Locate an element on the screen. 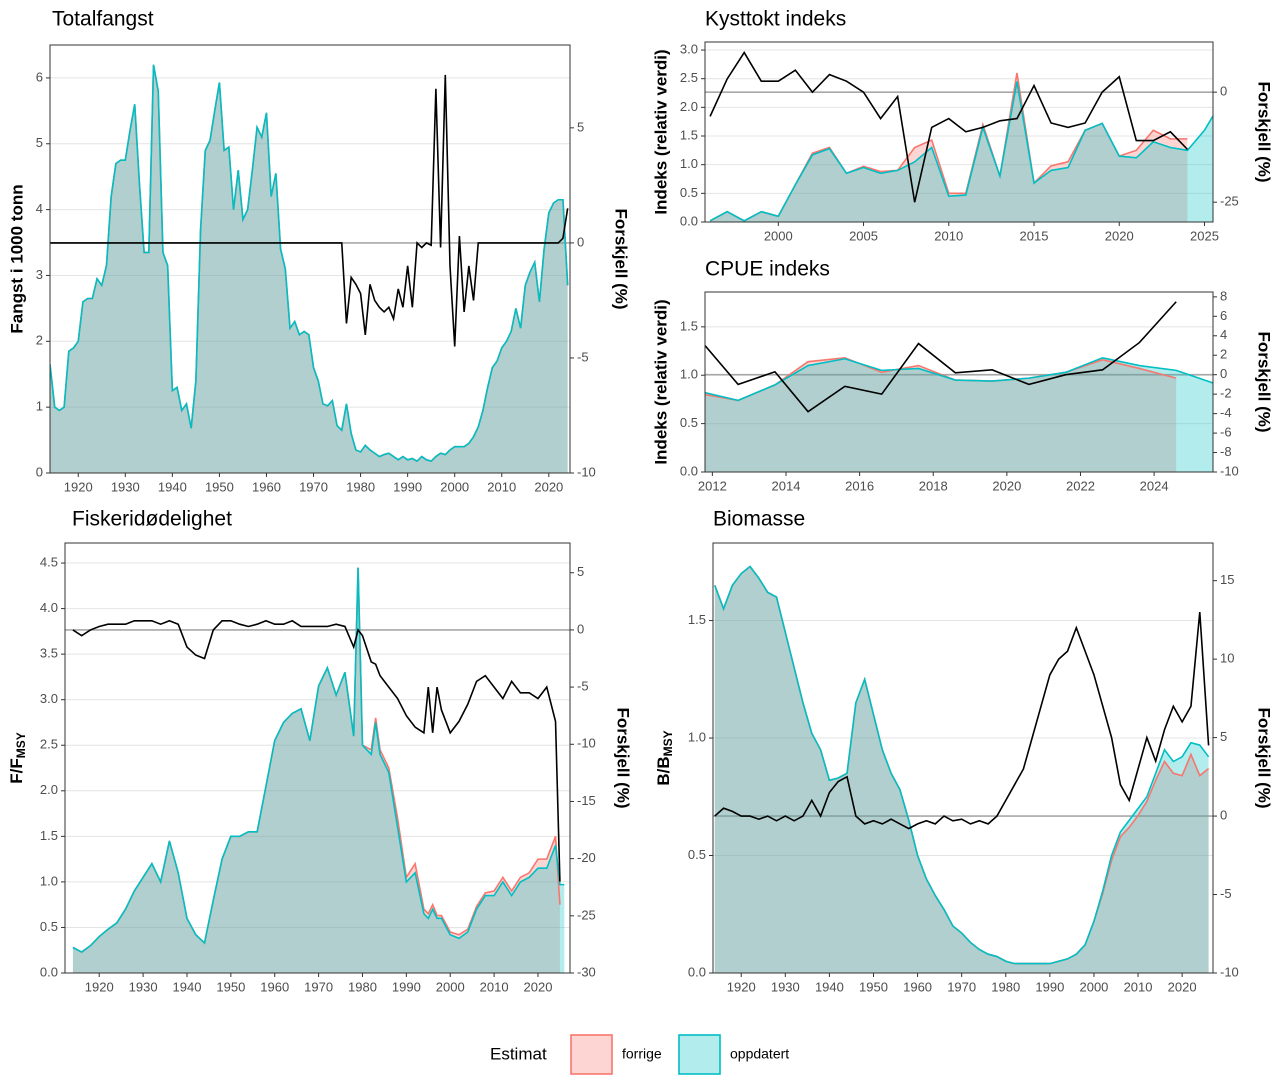  y2-tick-label: 8 is located at coordinates (1223, 295).